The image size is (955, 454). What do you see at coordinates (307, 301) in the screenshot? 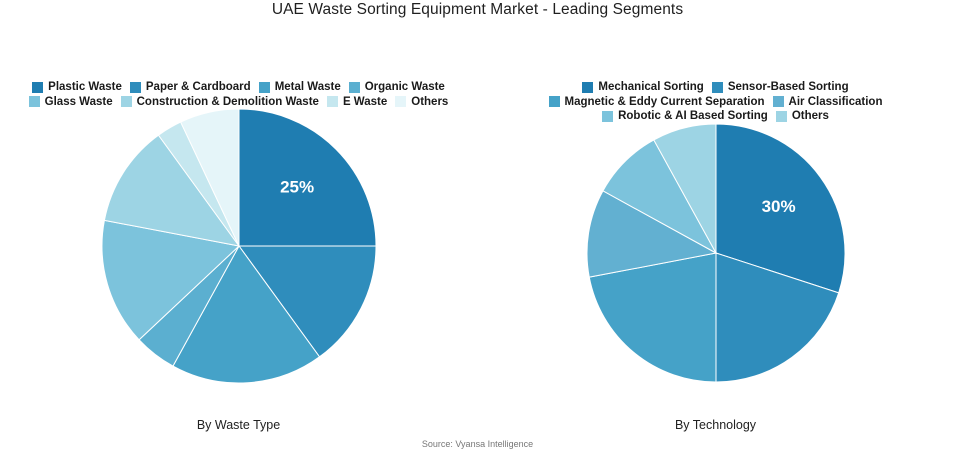
I see `pie-slice-paper-and-cardboard` at bounding box center [307, 301].